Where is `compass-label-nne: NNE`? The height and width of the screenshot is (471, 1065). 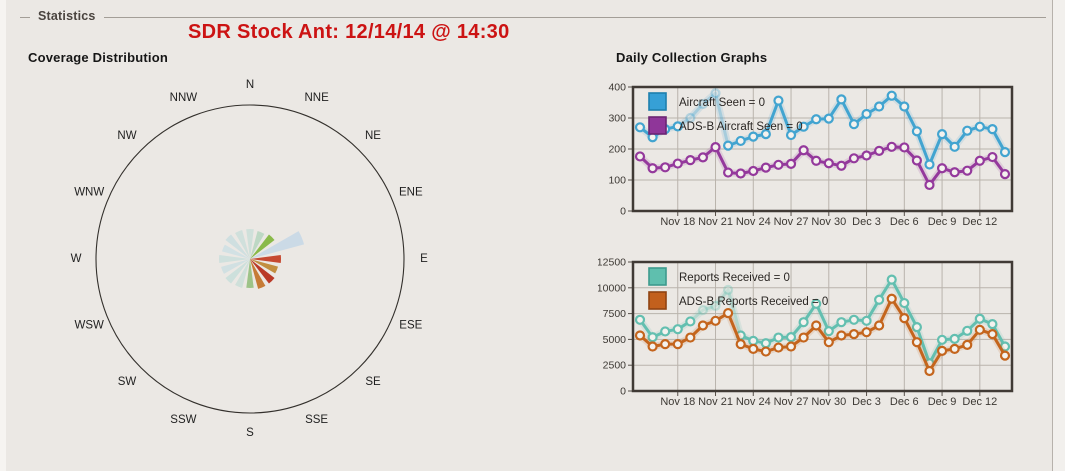
compass-label-nne: NNE is located at coordinates (316, 98).